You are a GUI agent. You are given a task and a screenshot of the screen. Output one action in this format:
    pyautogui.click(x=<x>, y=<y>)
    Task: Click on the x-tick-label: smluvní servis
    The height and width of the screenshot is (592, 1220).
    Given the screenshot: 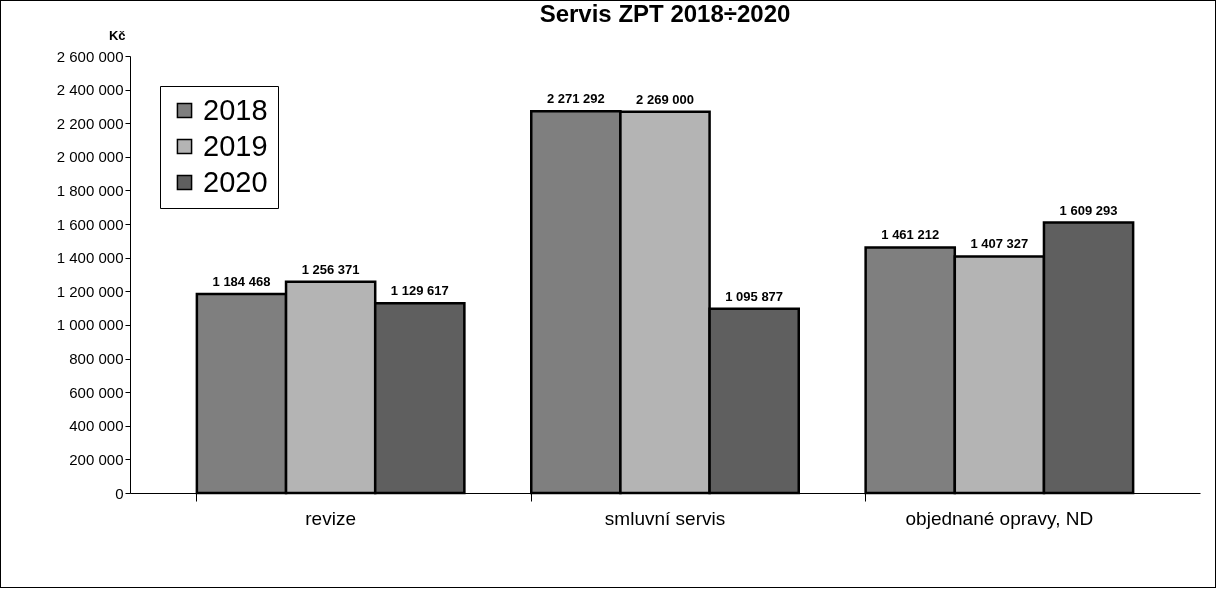 What is the action you would take?
    pyautogui.click(x=665, y=518)
    